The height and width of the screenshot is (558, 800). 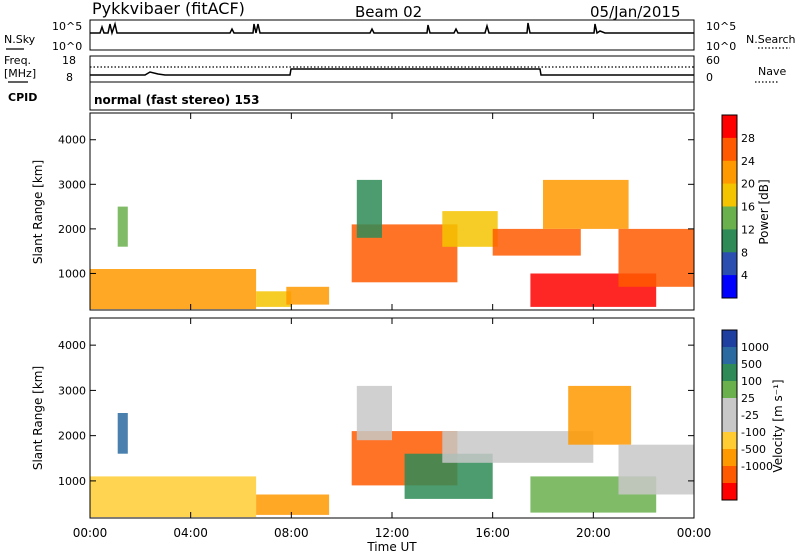 I want to click on velocity-colorbar-tick: 1000, so click(x=755, y=347).